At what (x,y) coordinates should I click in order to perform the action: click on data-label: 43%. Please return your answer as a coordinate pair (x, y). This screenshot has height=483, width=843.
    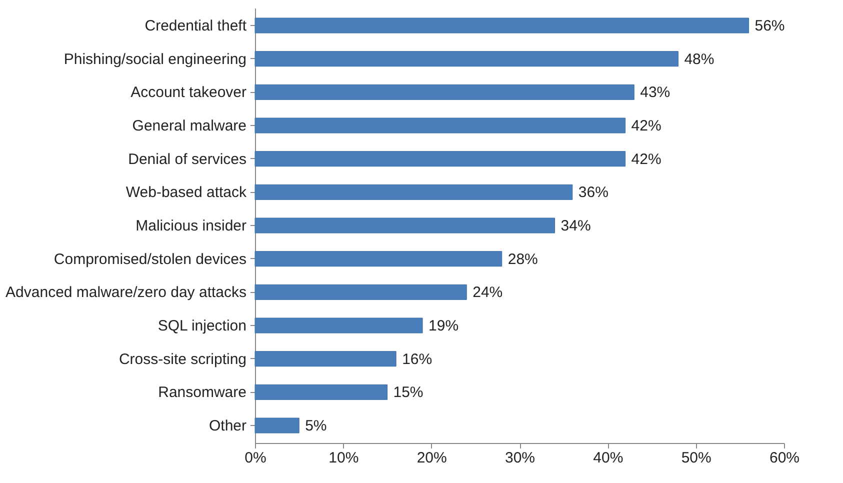
    Looking at the image, I should click on (655, 93).